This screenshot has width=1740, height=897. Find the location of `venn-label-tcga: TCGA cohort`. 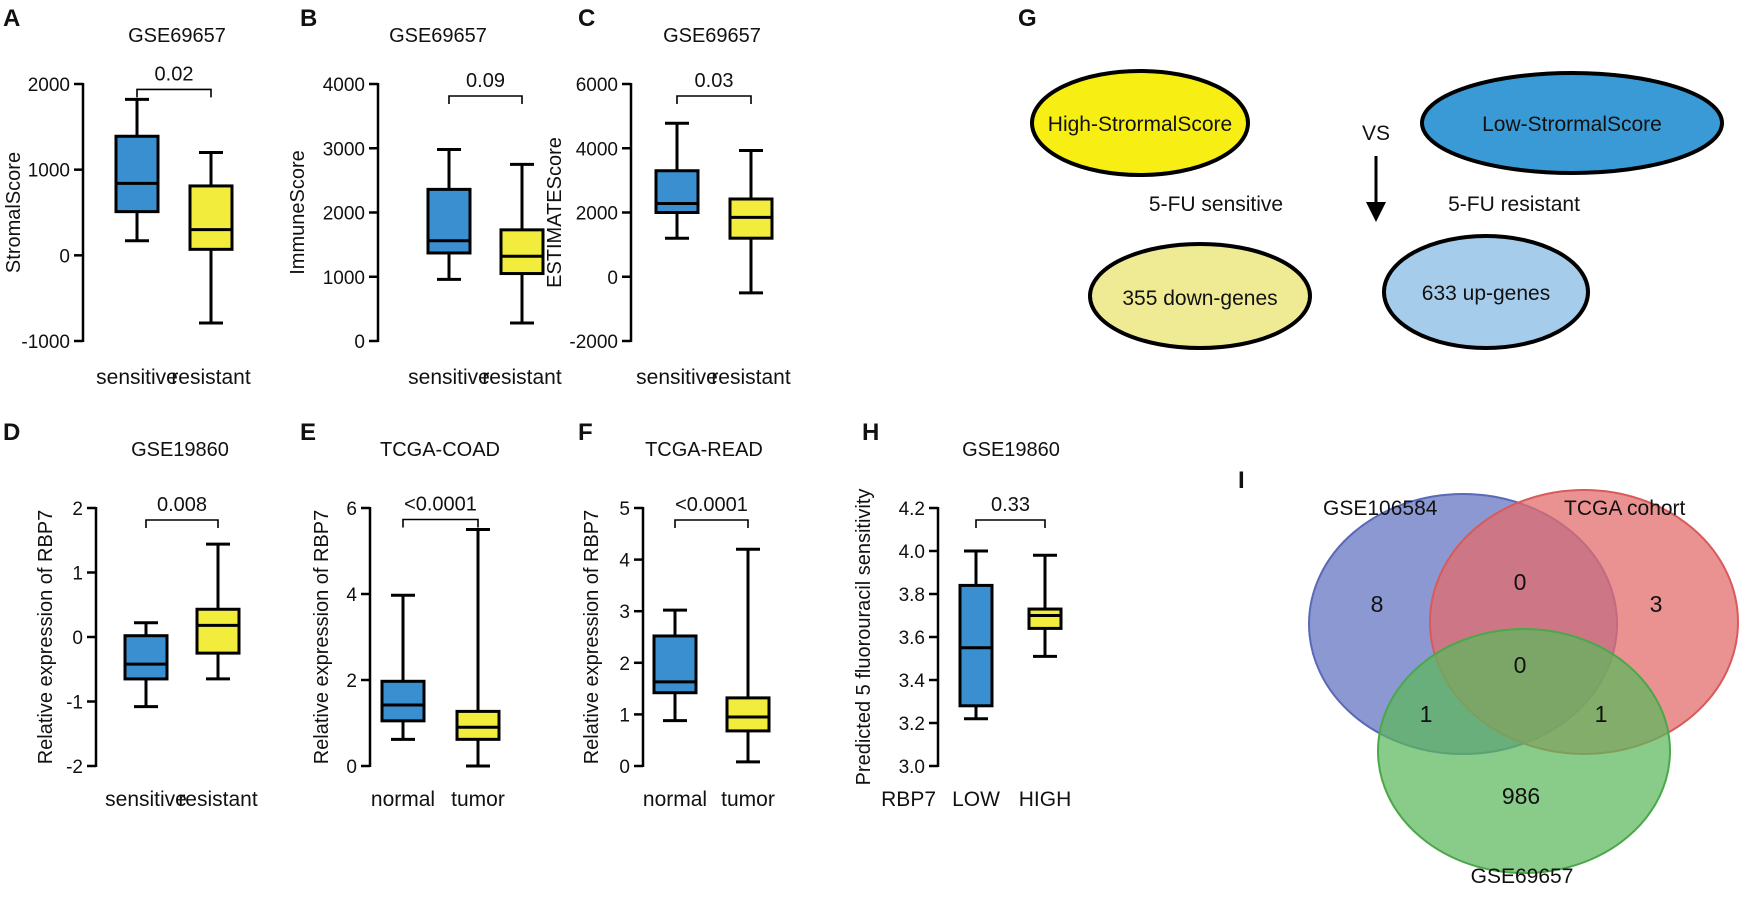

venn-label-tcga: TCGA cohort is located at coordinates (1625, 508).